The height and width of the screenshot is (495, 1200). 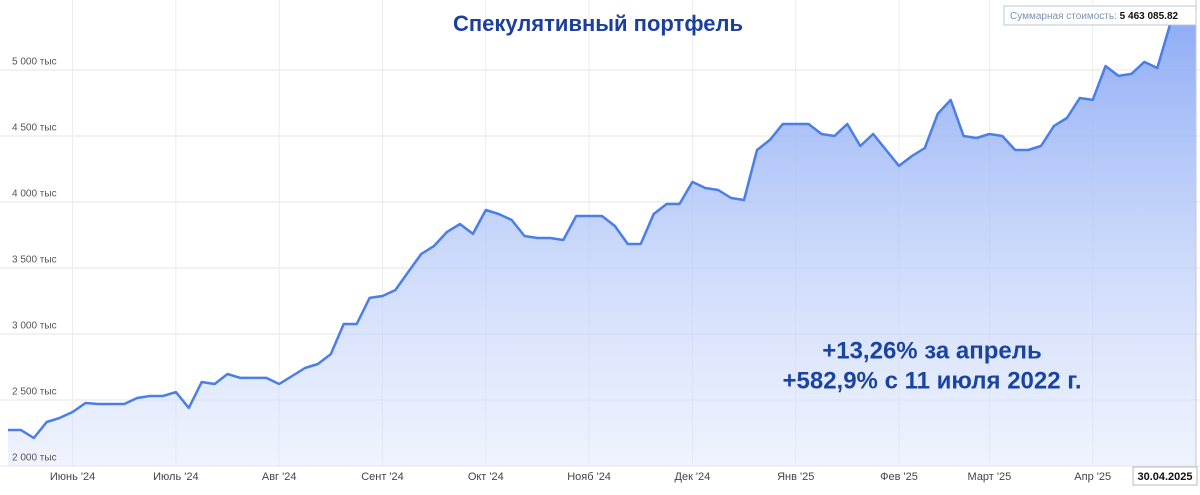 I want to click on annotation: +13,26% за апрель, so click(x=932, y=350).